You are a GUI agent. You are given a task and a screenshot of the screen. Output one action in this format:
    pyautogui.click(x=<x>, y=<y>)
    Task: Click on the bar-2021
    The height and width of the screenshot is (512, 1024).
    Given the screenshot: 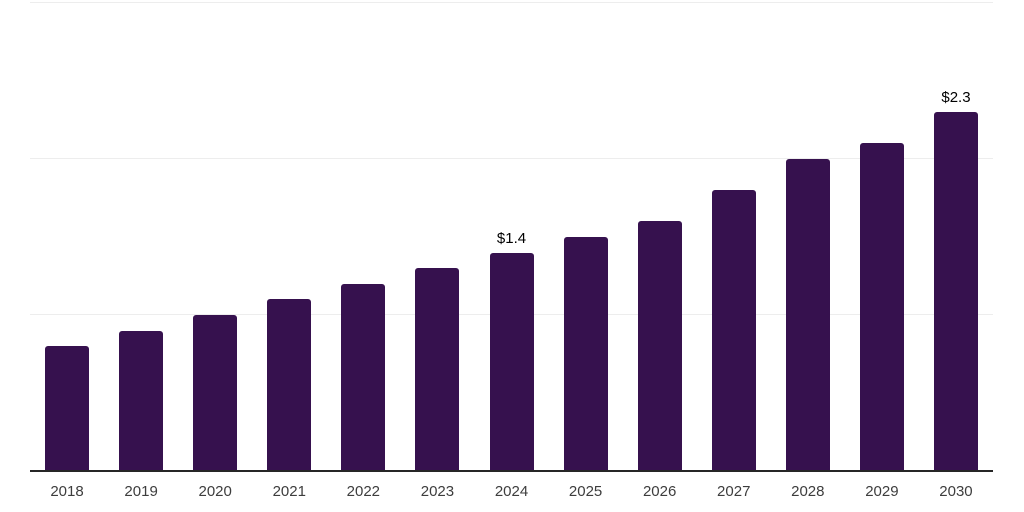 What is the action you would take?
    pyautogui.click(x=289, y=385)
    